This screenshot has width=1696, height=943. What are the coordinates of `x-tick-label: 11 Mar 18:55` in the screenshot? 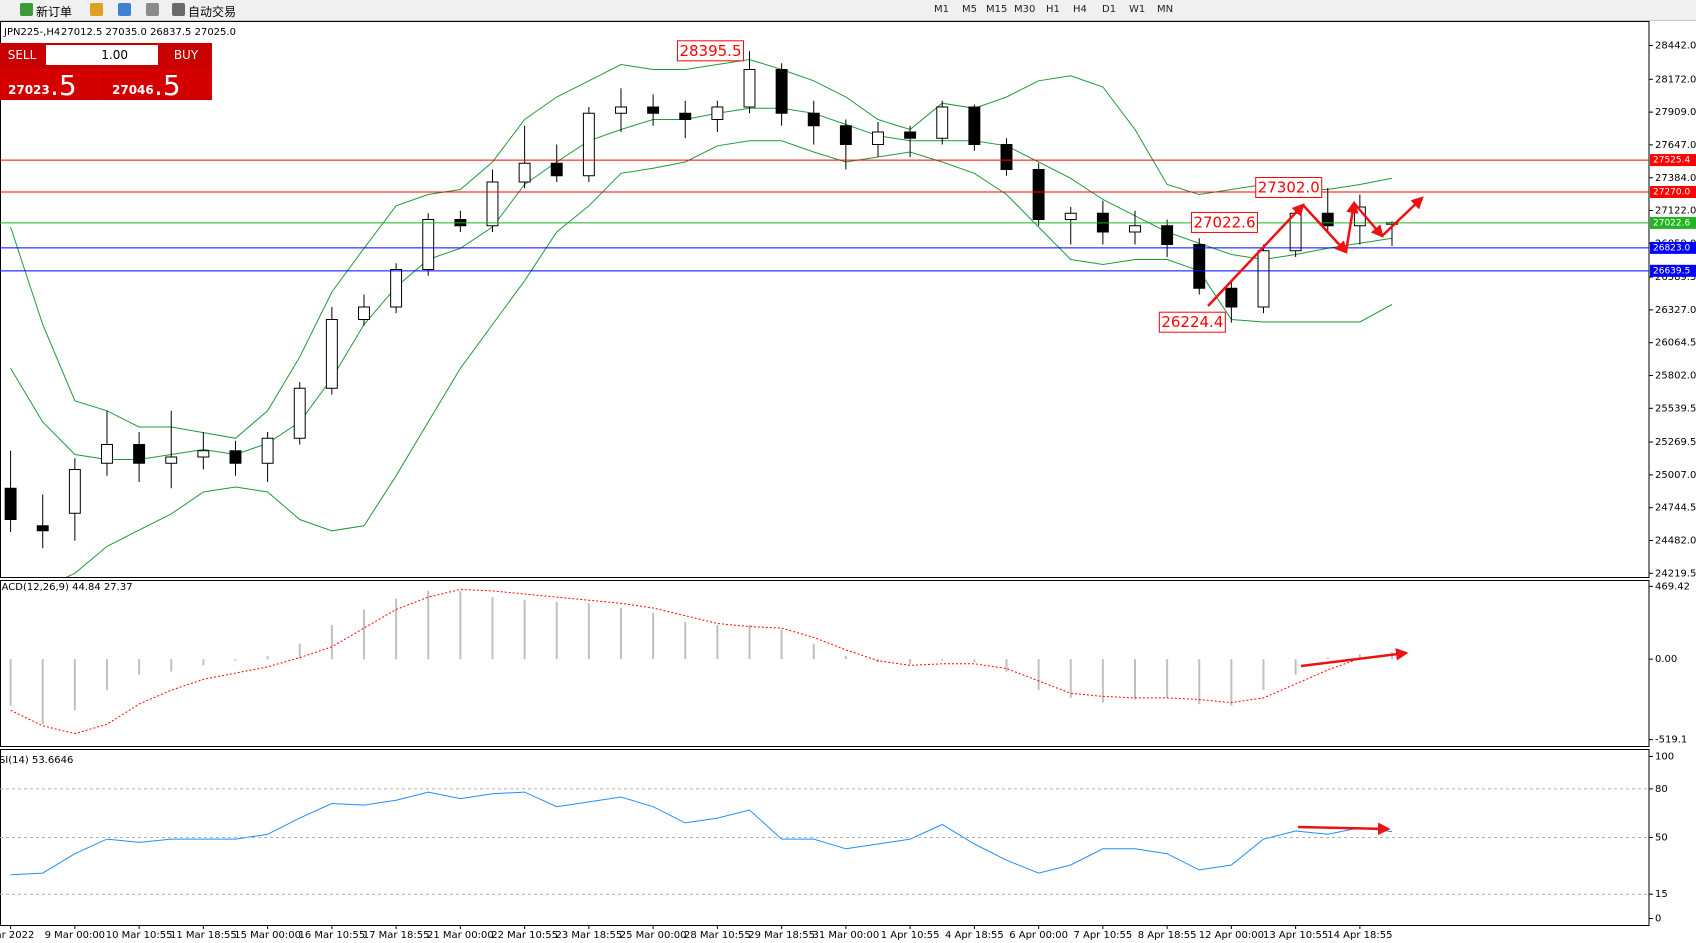 It's located at (203, 935).